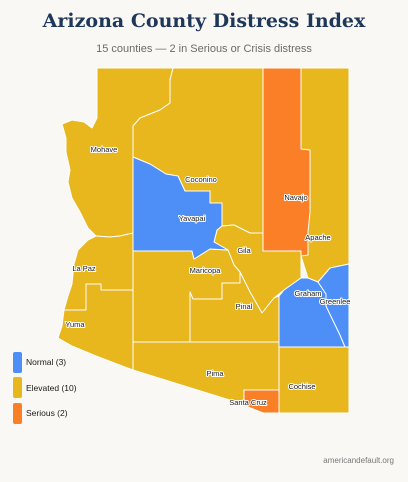  What do you see at coordinates (17, 413) in the screenshot?
I see `legend-swatch-serious` at bounding box center [17, 413].